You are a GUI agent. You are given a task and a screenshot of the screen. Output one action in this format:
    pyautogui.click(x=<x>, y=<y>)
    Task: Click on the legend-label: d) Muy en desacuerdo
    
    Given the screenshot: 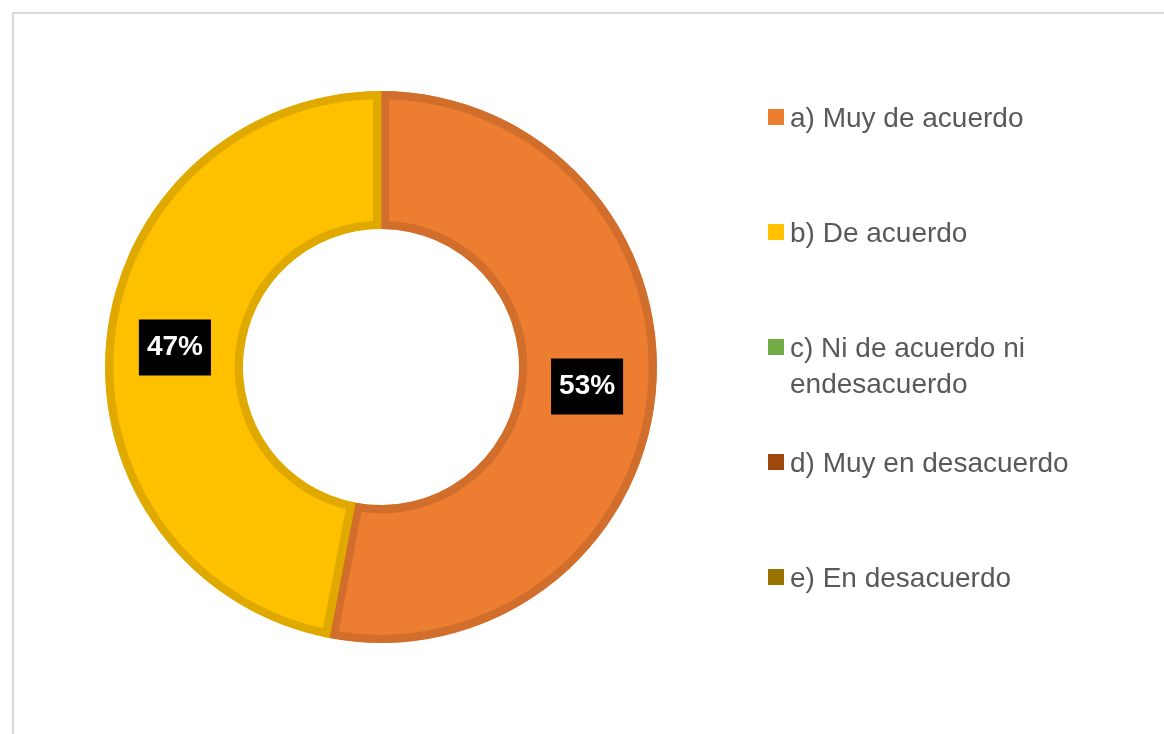 What is the action you would take?
    pyautogui.click(x=930, y=463)
    